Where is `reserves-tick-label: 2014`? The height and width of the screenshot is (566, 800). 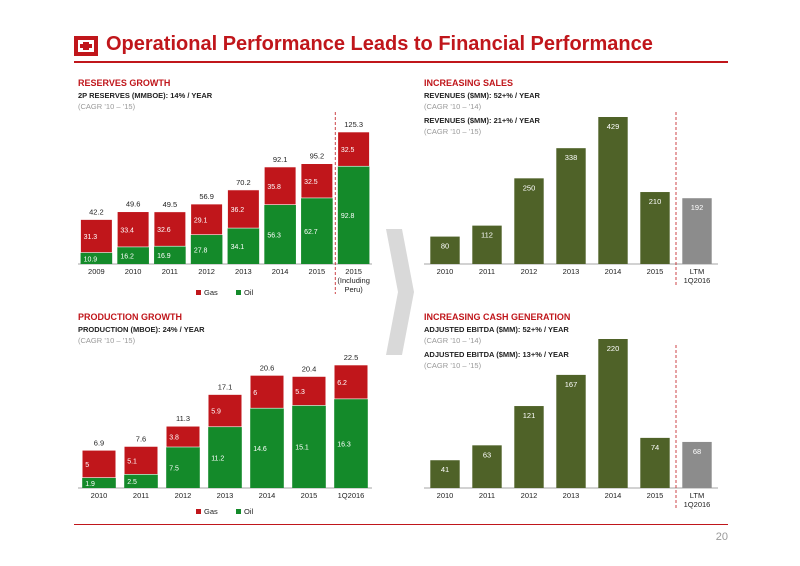 reserves-tick-label: 2014 is located at coordinates (280, 271).